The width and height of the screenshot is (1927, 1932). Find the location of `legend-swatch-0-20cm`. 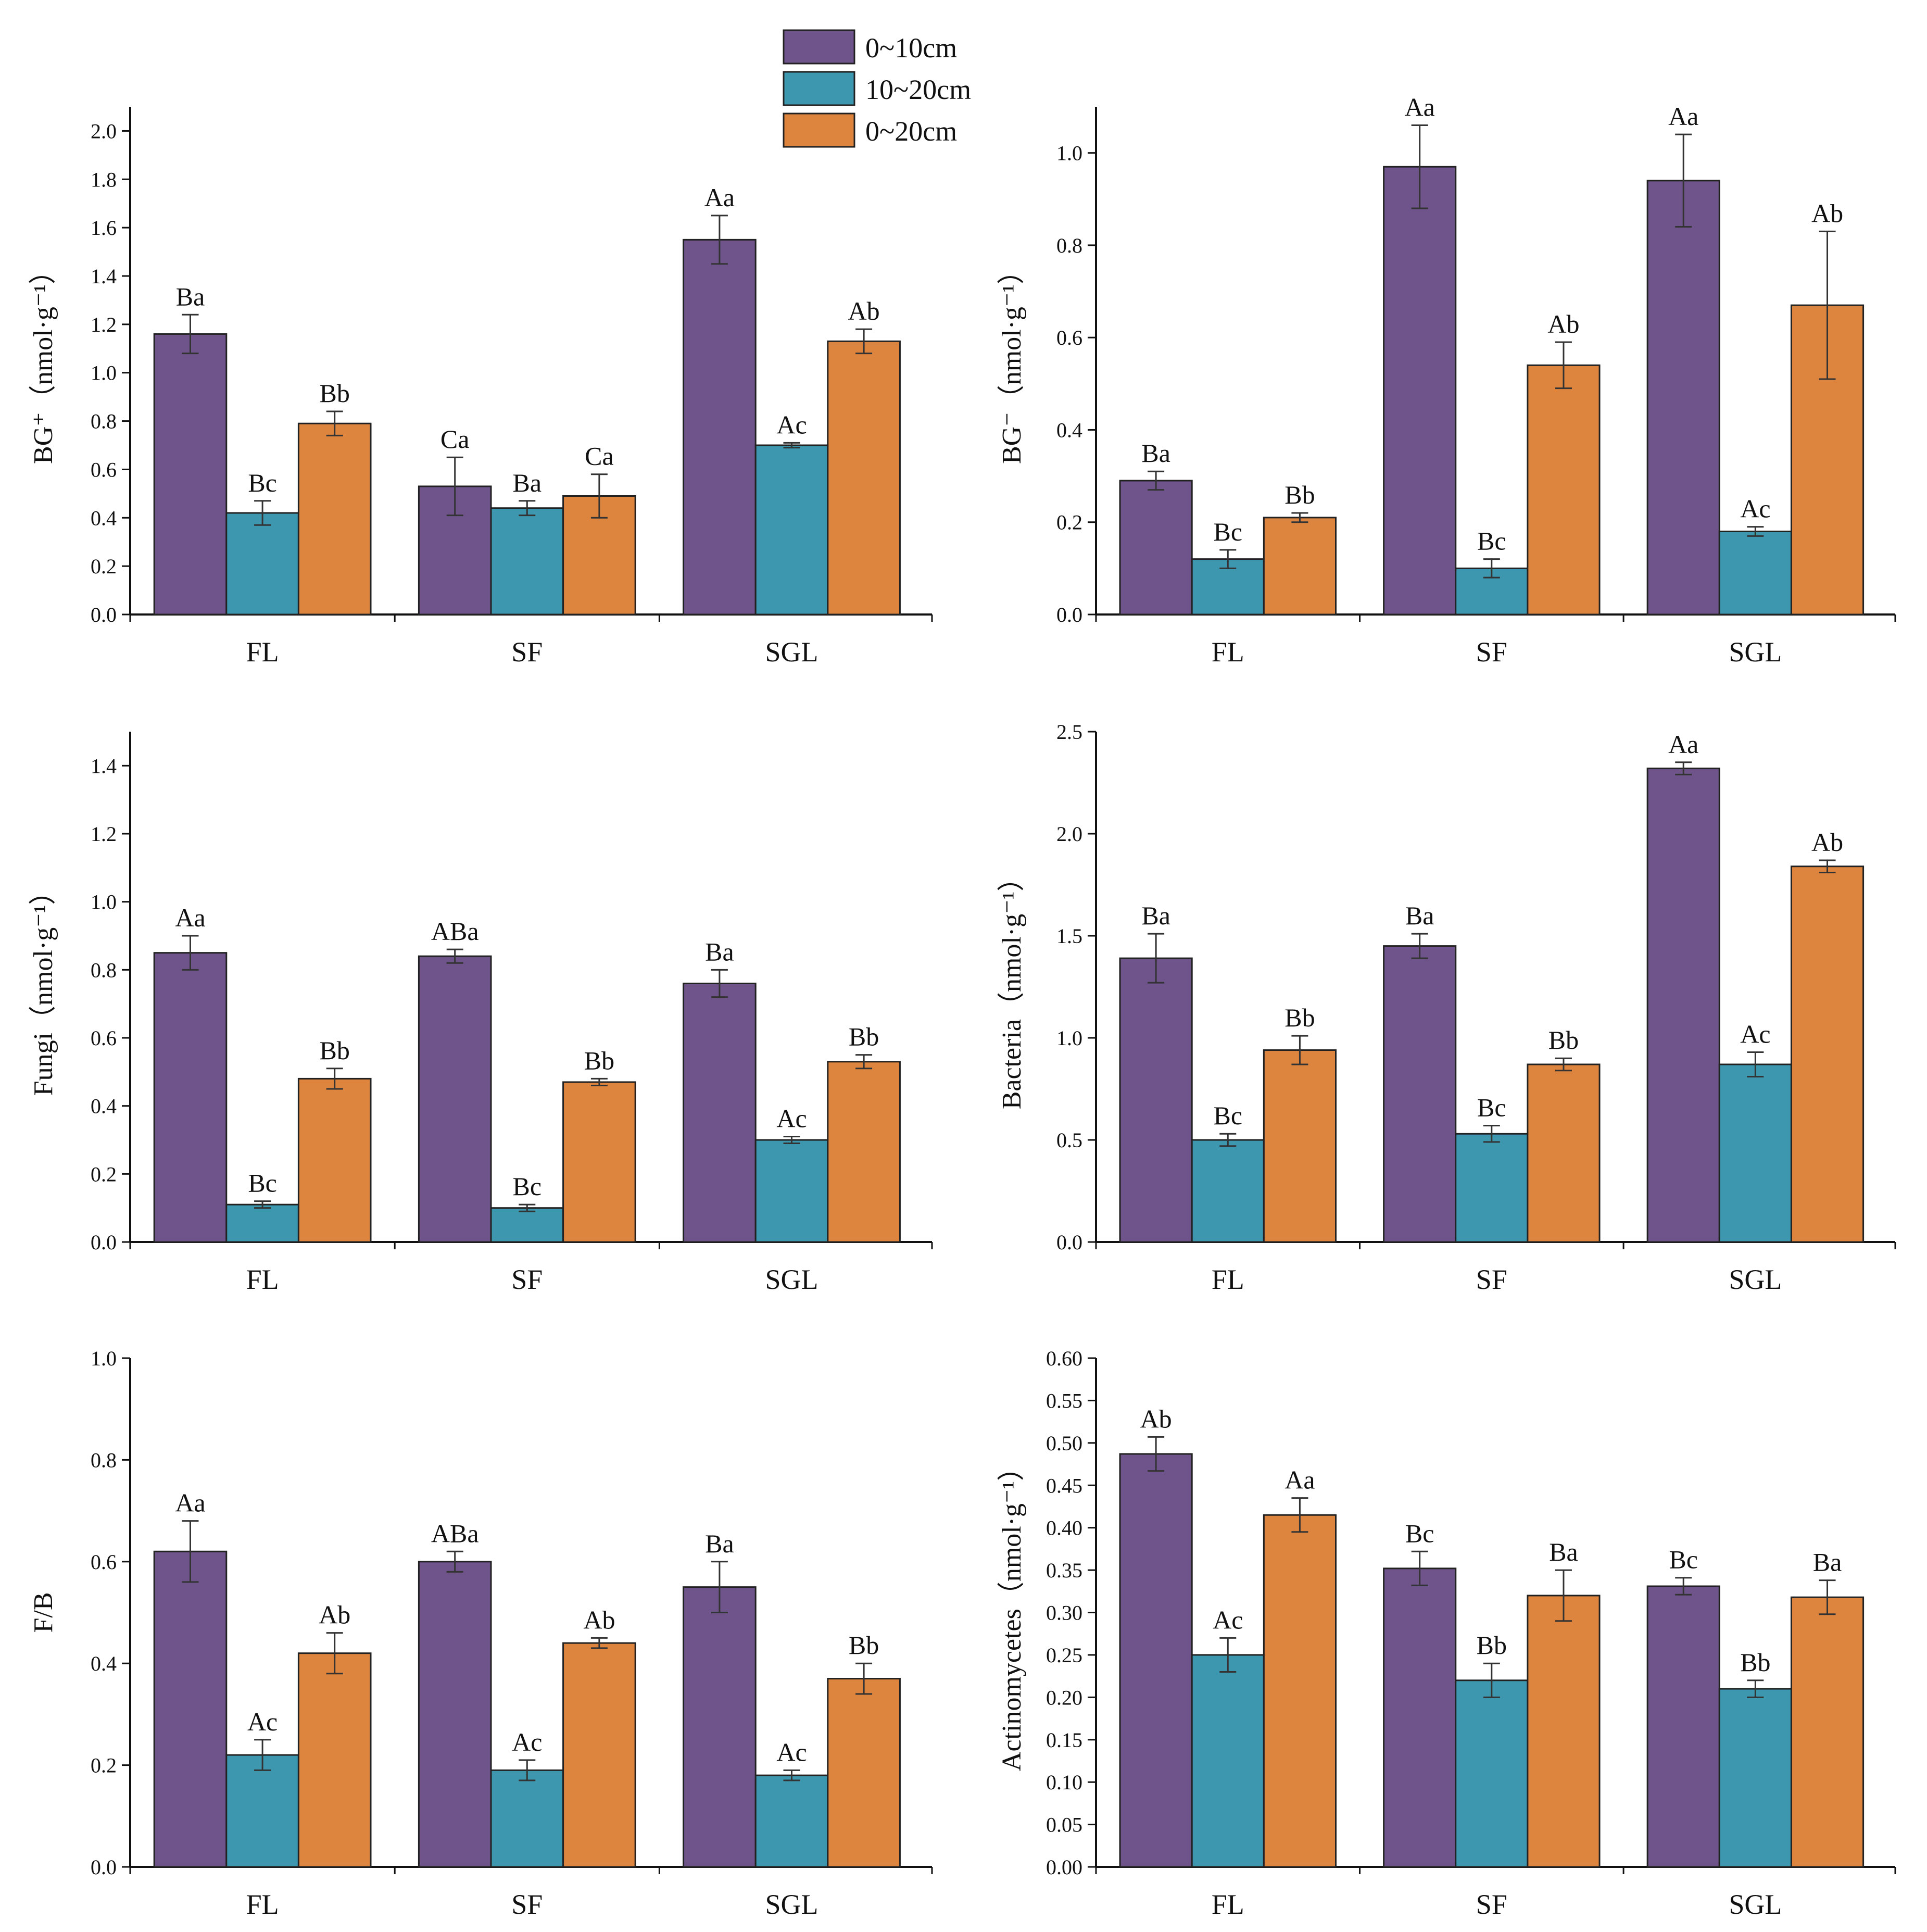

legend-swatch-0-20cm is located at coordinates (819, 130).